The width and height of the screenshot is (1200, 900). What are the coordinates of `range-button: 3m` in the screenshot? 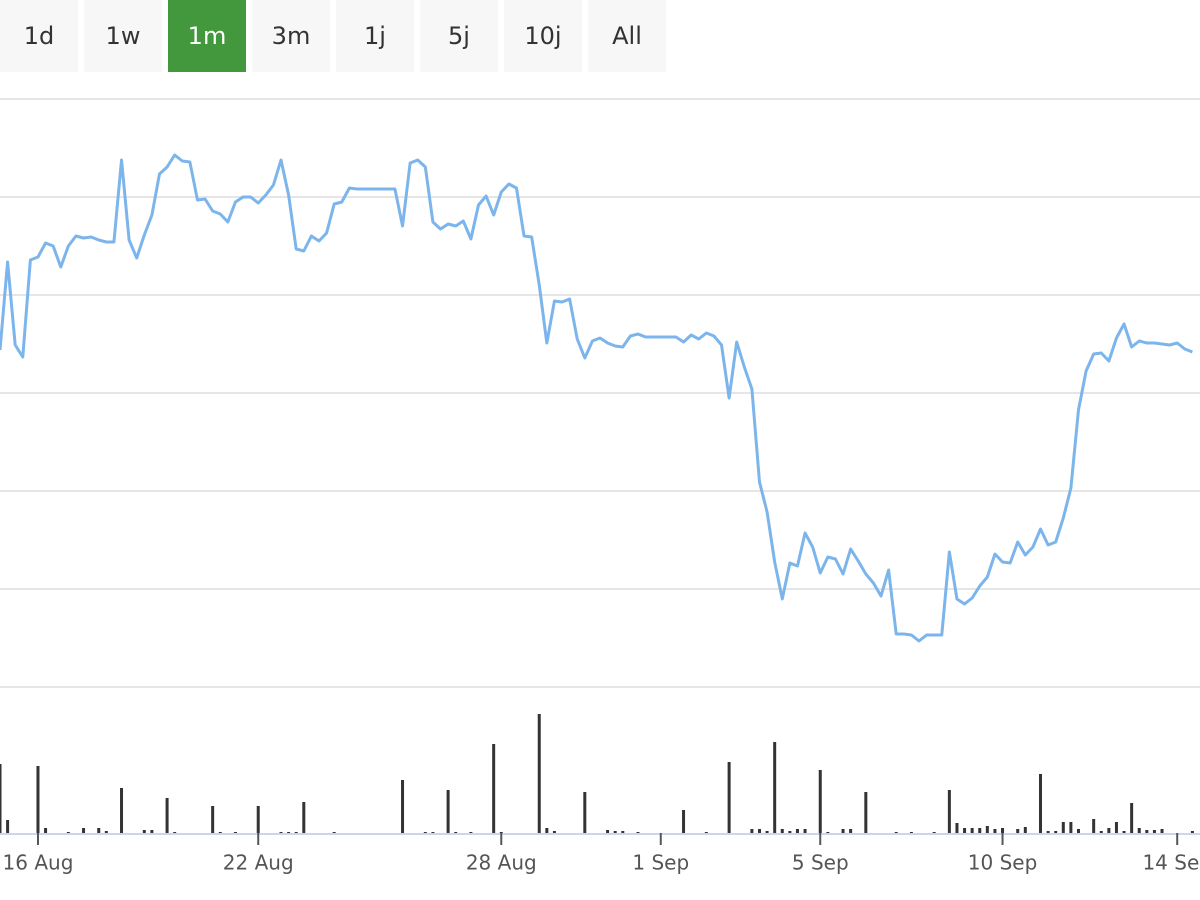 It's located at (291, 36).